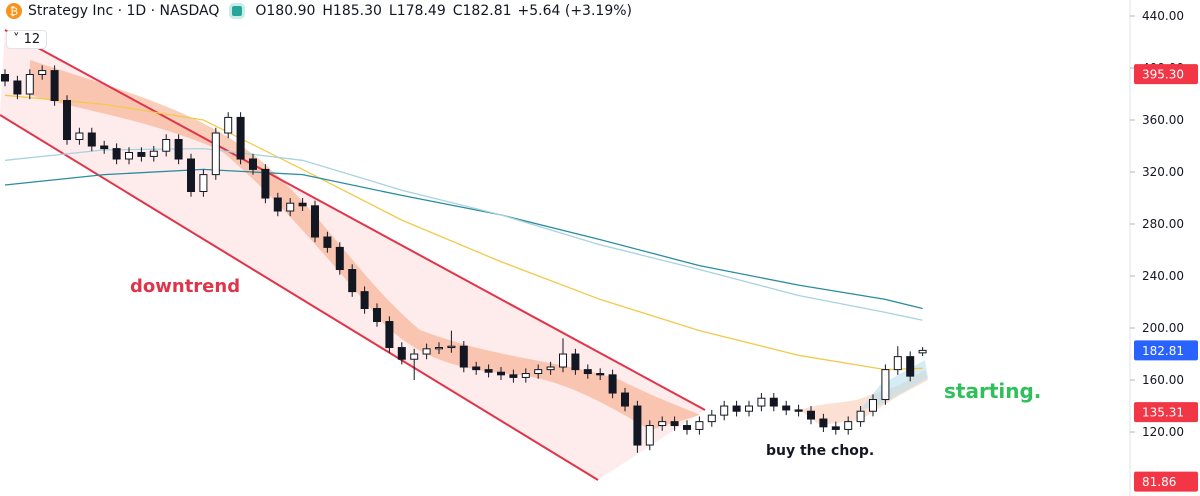 The height and width of the screenshot is (496, 1200). I want to click on y-tick-label: 160.00, so click(1163, 380).